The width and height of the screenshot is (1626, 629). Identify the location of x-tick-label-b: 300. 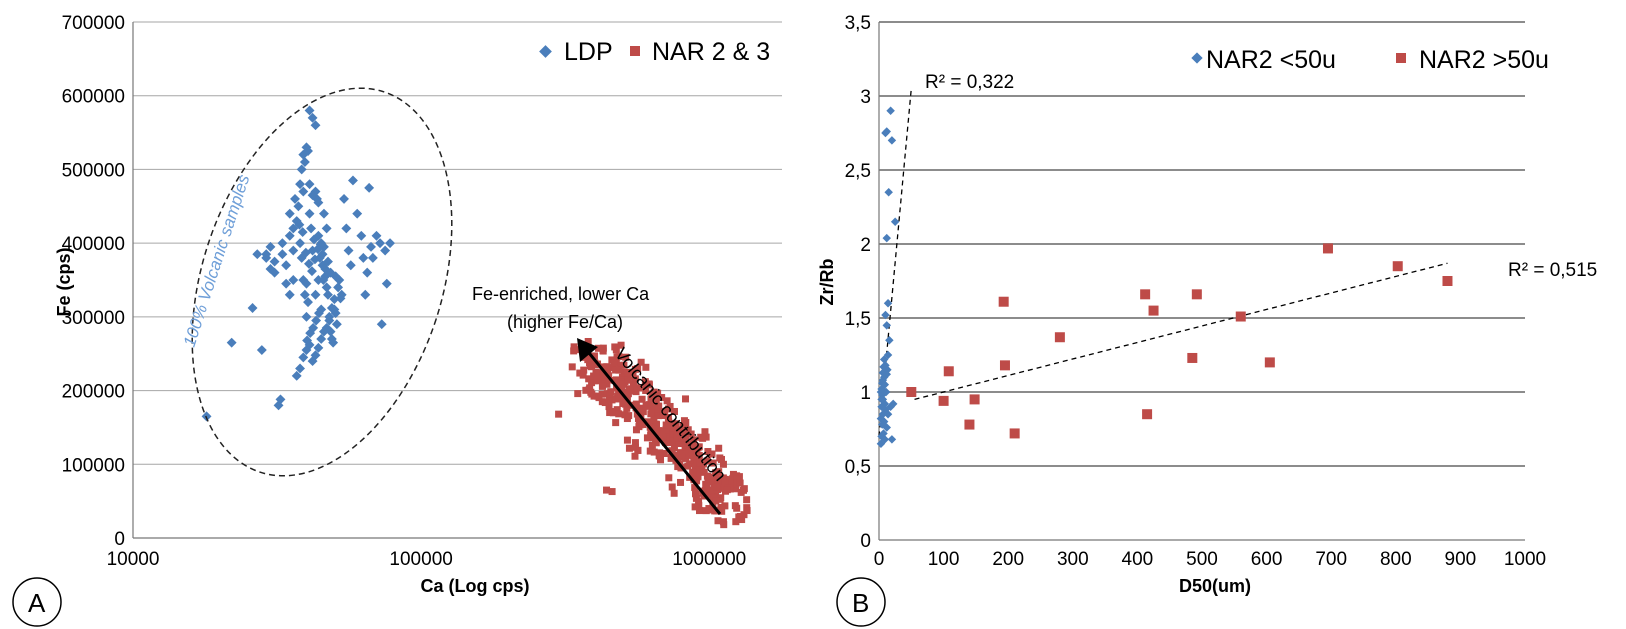
(1073, 559).